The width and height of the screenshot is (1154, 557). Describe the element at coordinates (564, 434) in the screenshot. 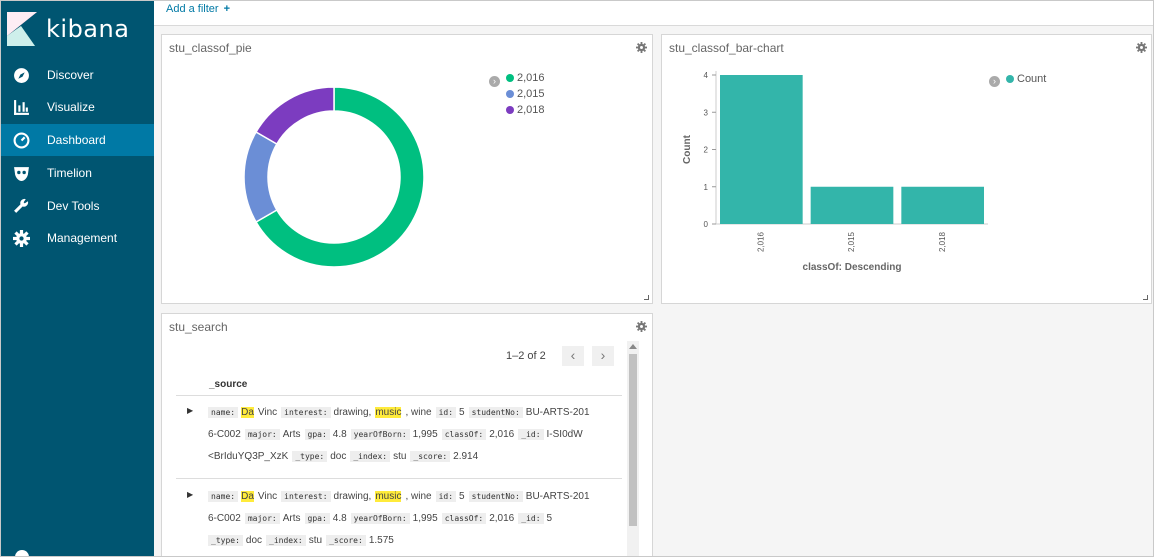

I see `field-value: I-SI0dW` at that location.